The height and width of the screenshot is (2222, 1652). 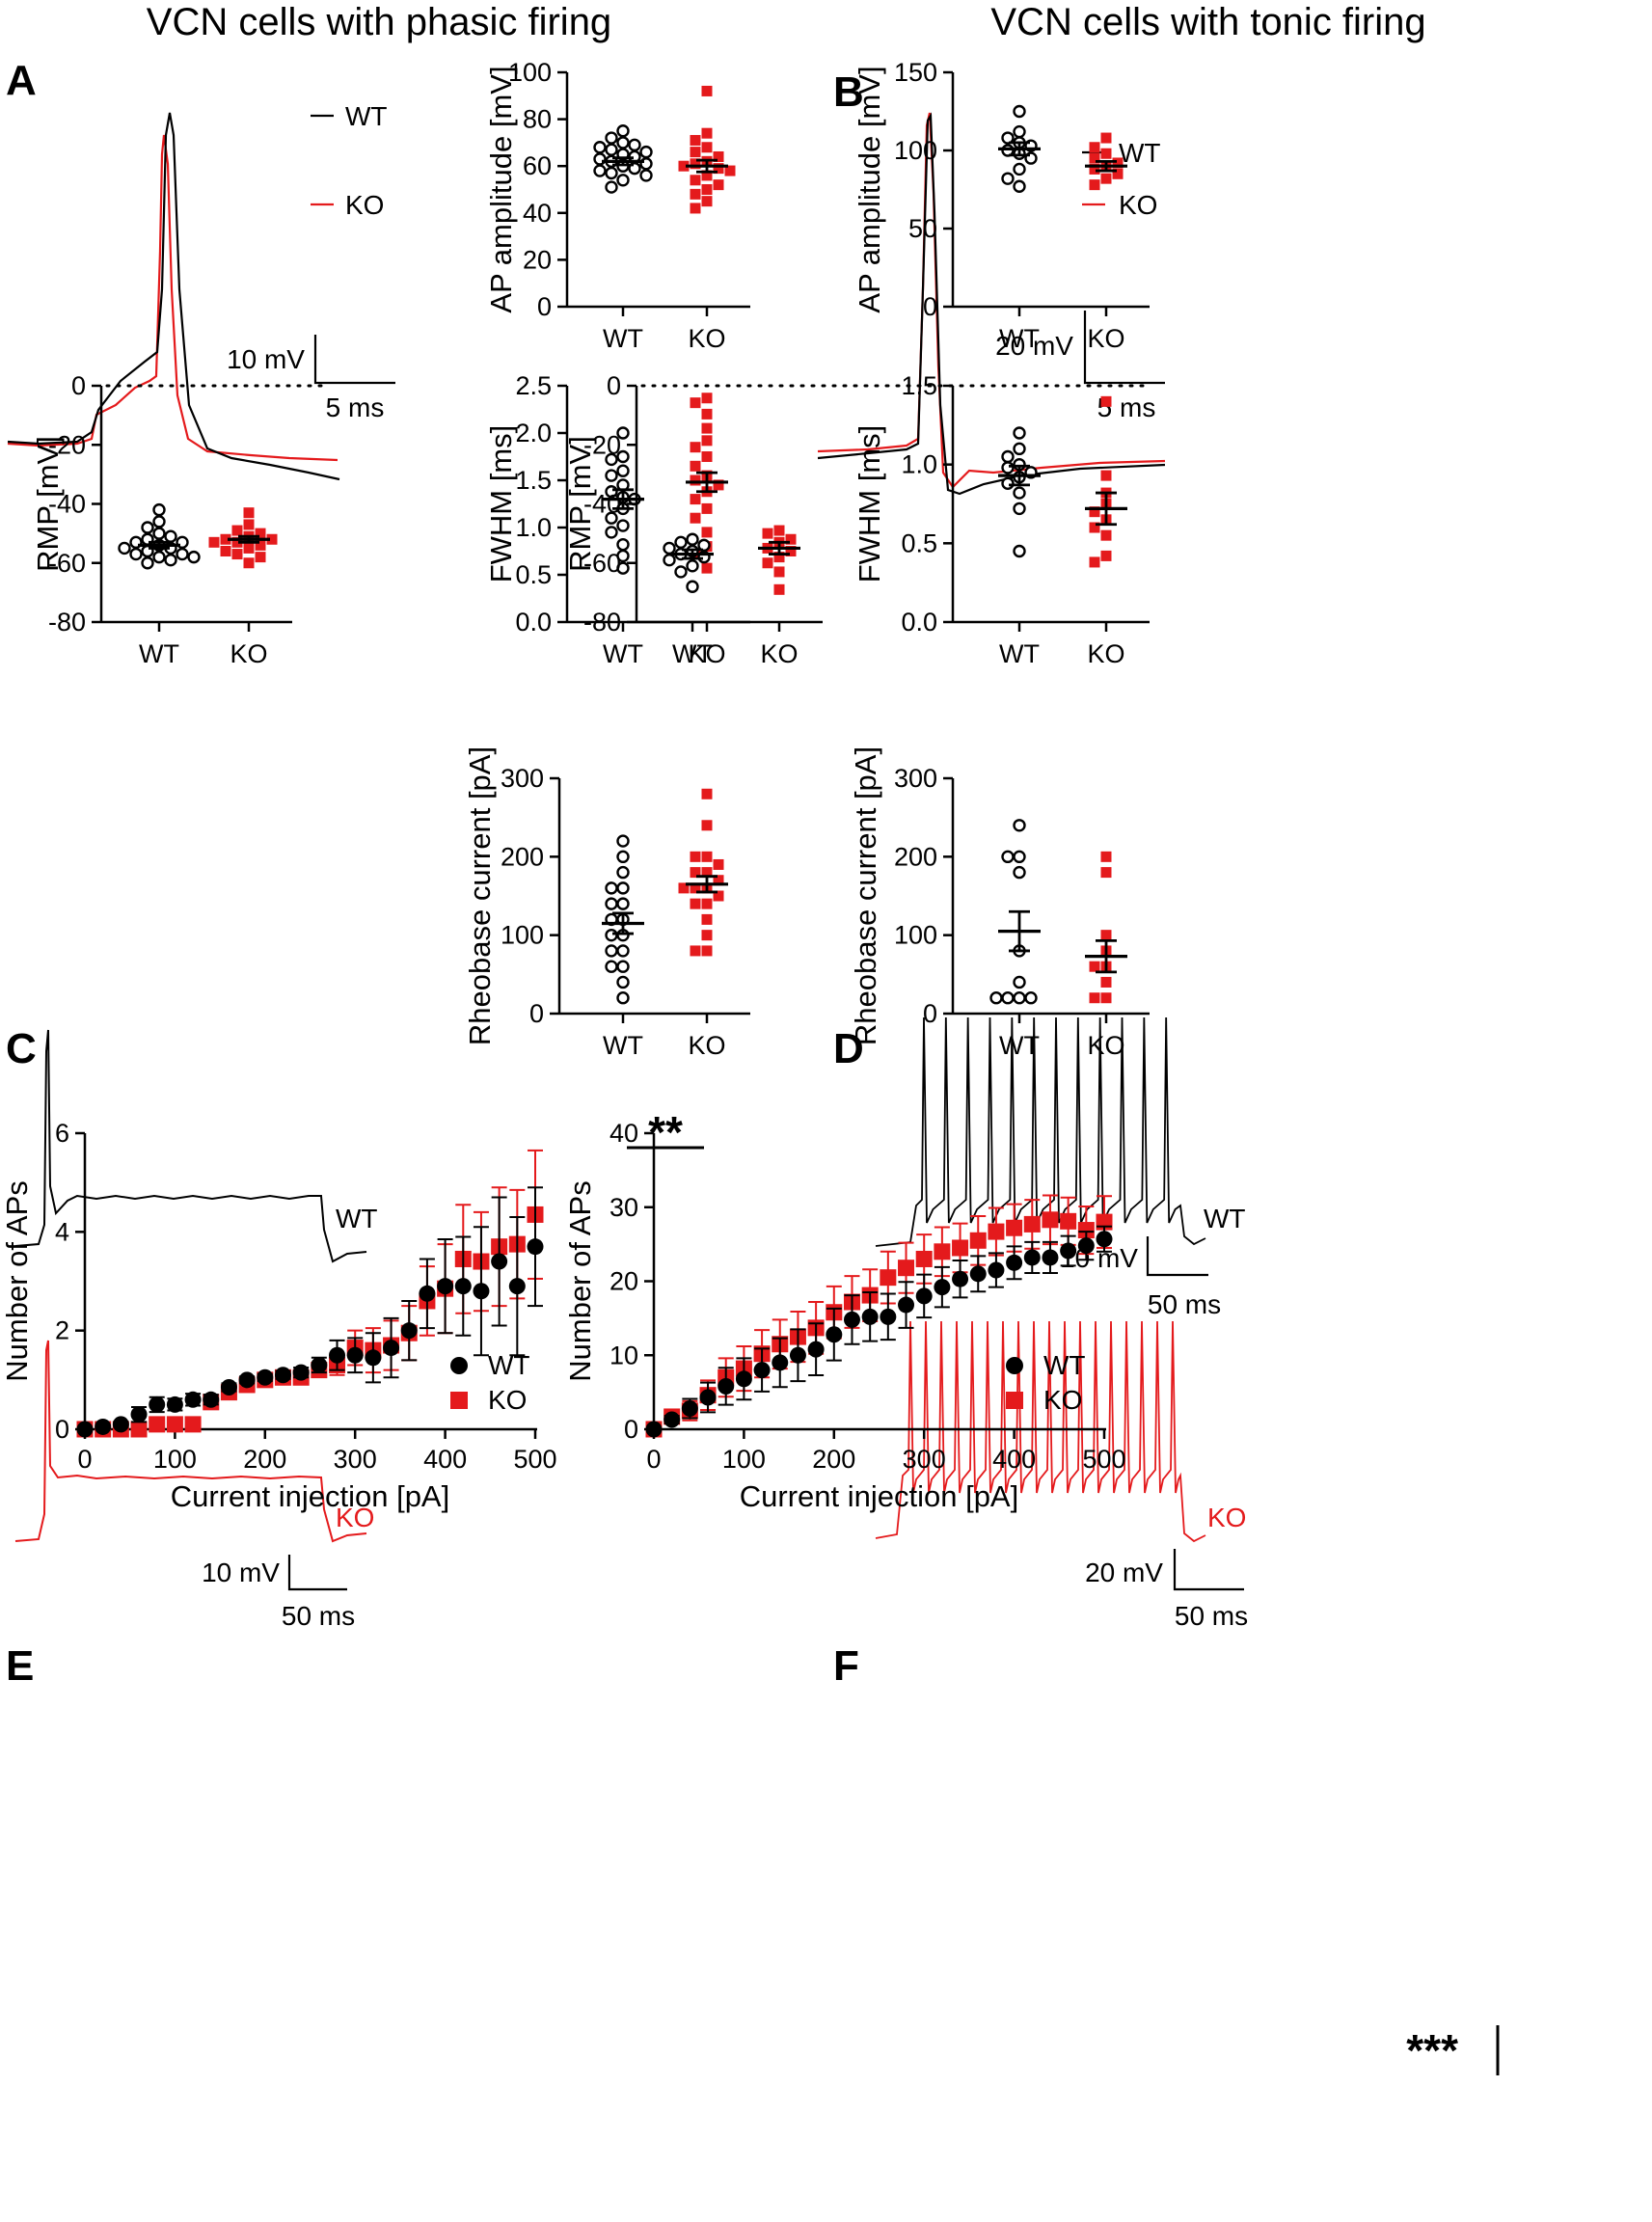 What do you see at coordinates (999, 903) in the screenshot?
I see `chart-d-rheobase: 0 100 200 300 WT KO Rheobase current [pA]` at bounding box center [999, 903].